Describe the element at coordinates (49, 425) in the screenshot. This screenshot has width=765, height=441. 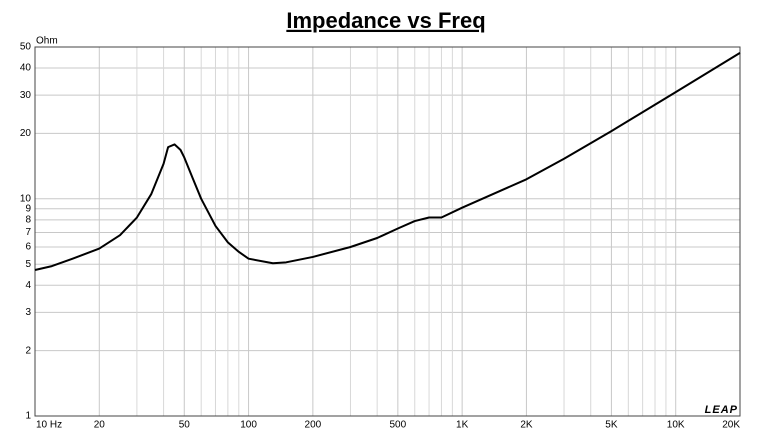
I see `x-tick-label: 10 Hz` at that location.